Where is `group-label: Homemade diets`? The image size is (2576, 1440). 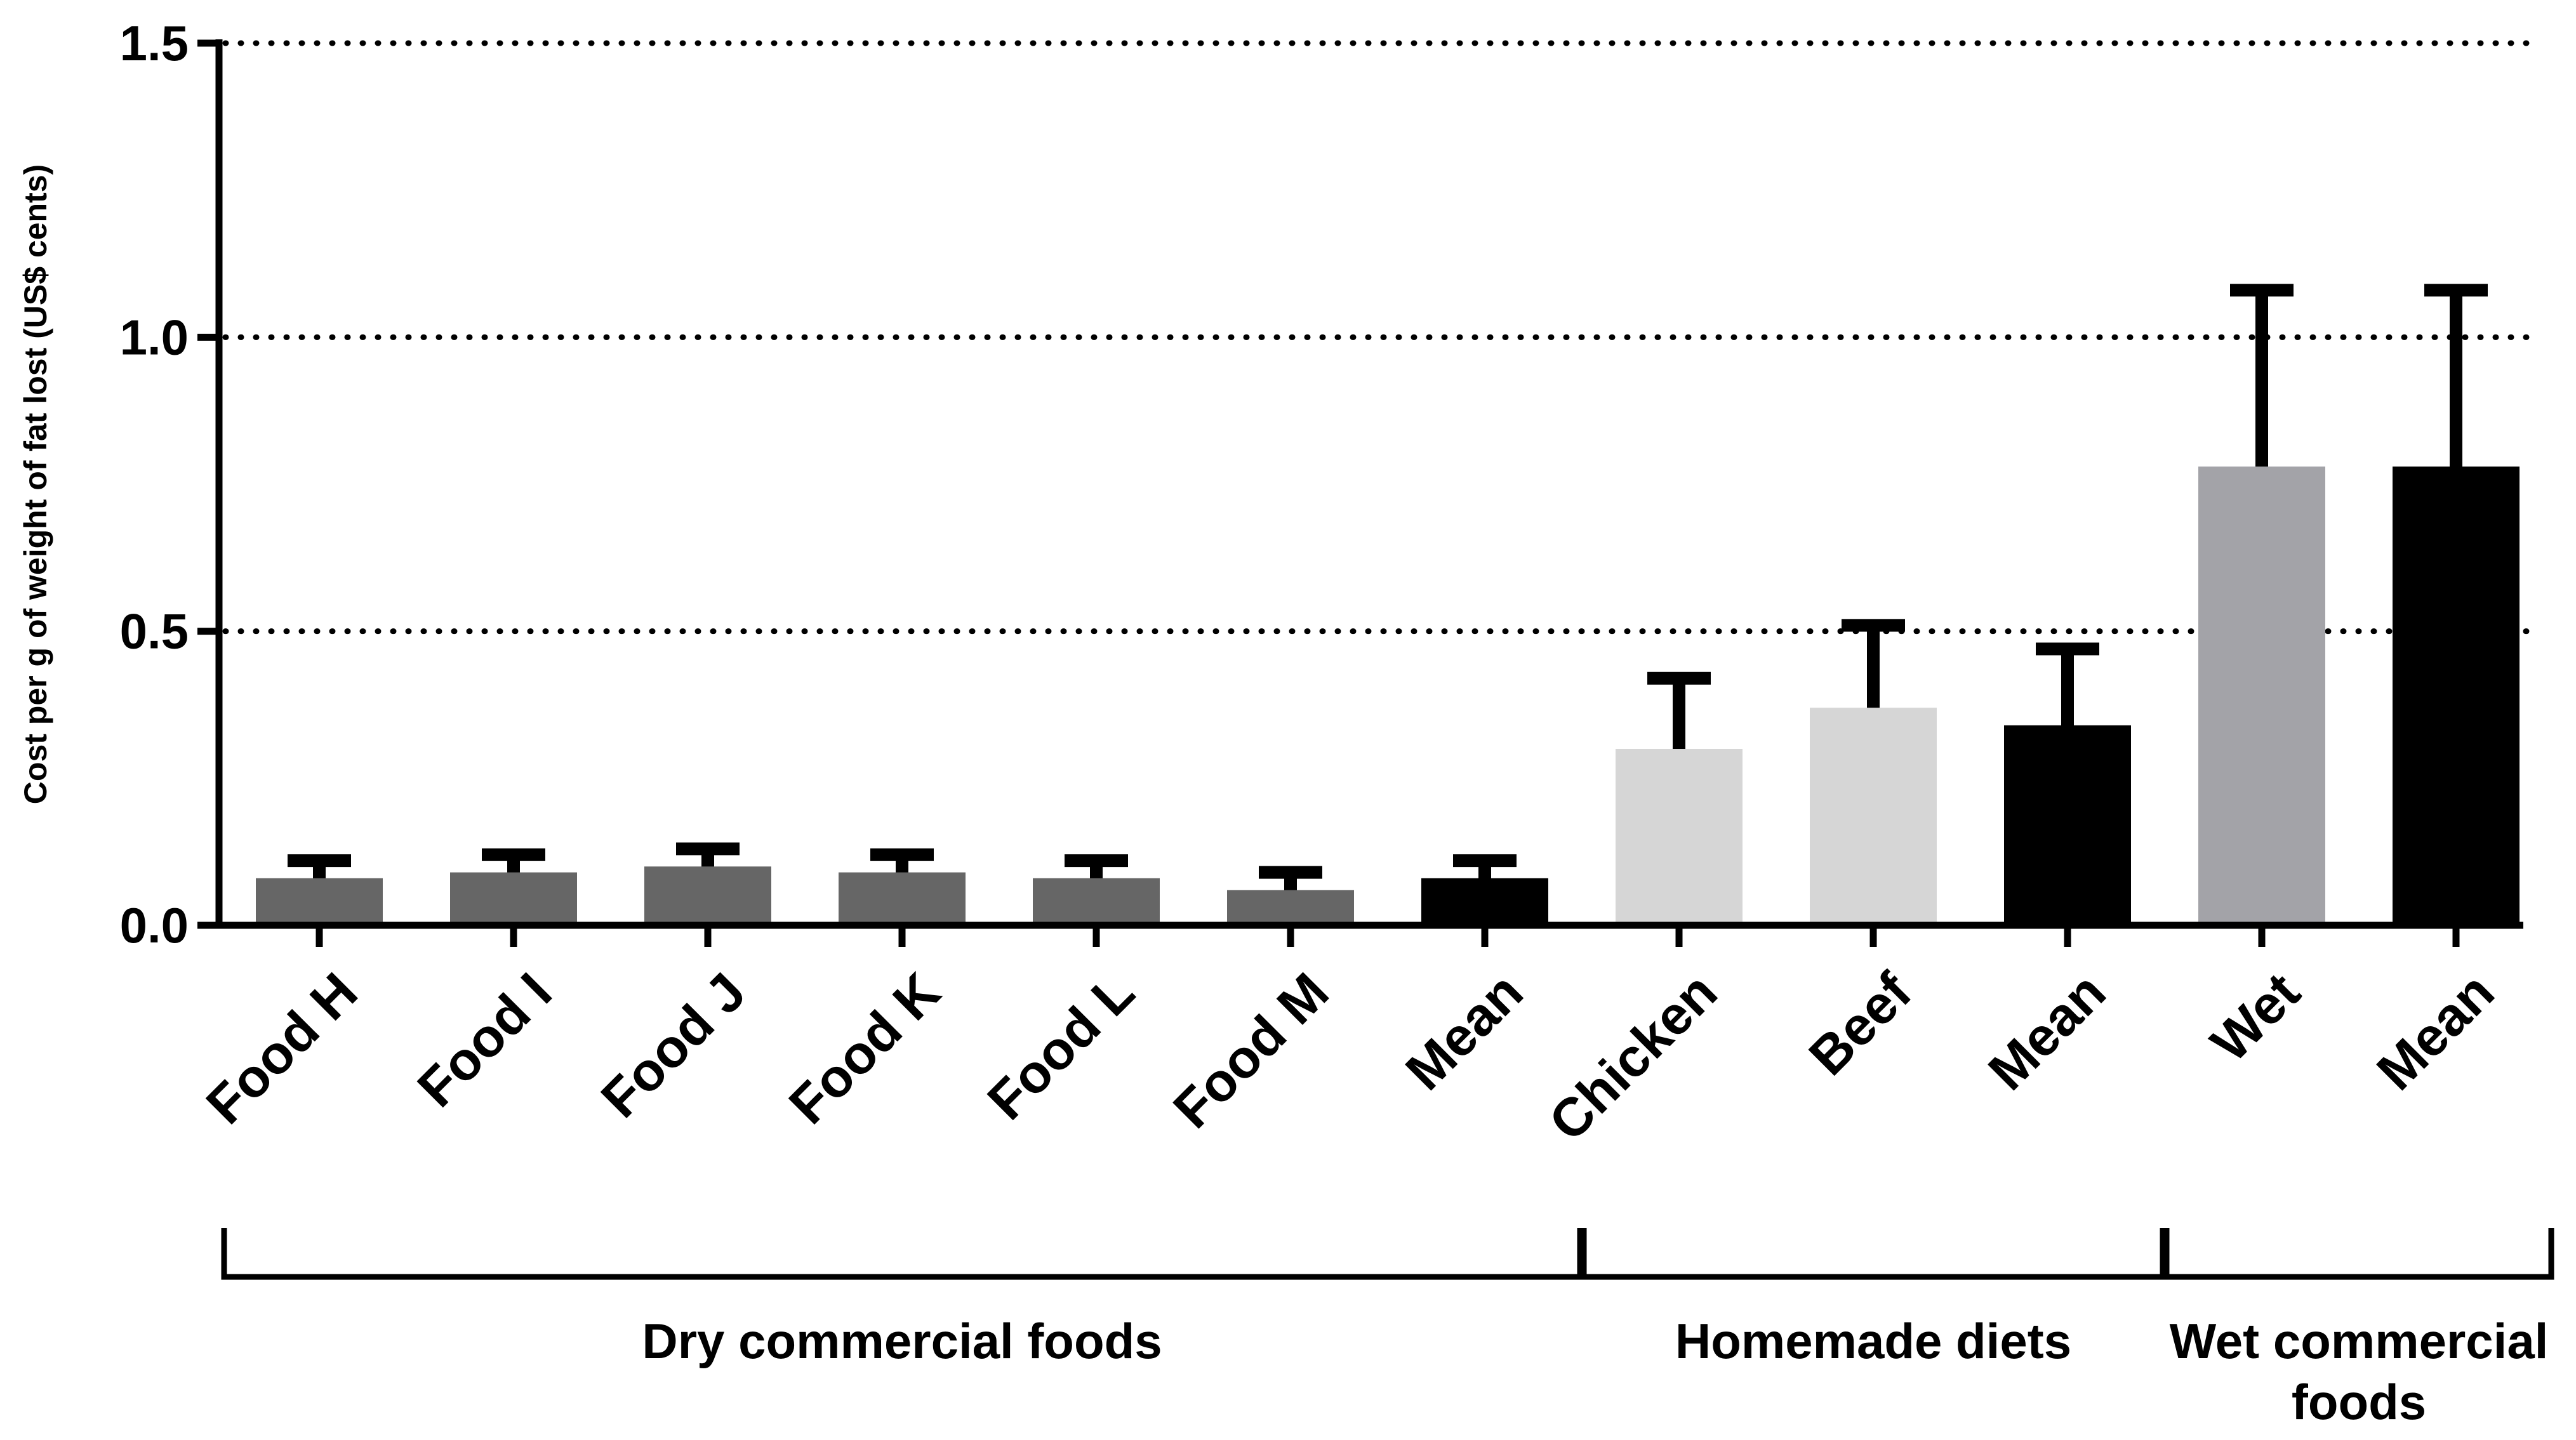
group-label: Homemade diets is located at coordinates (1873, 1341).